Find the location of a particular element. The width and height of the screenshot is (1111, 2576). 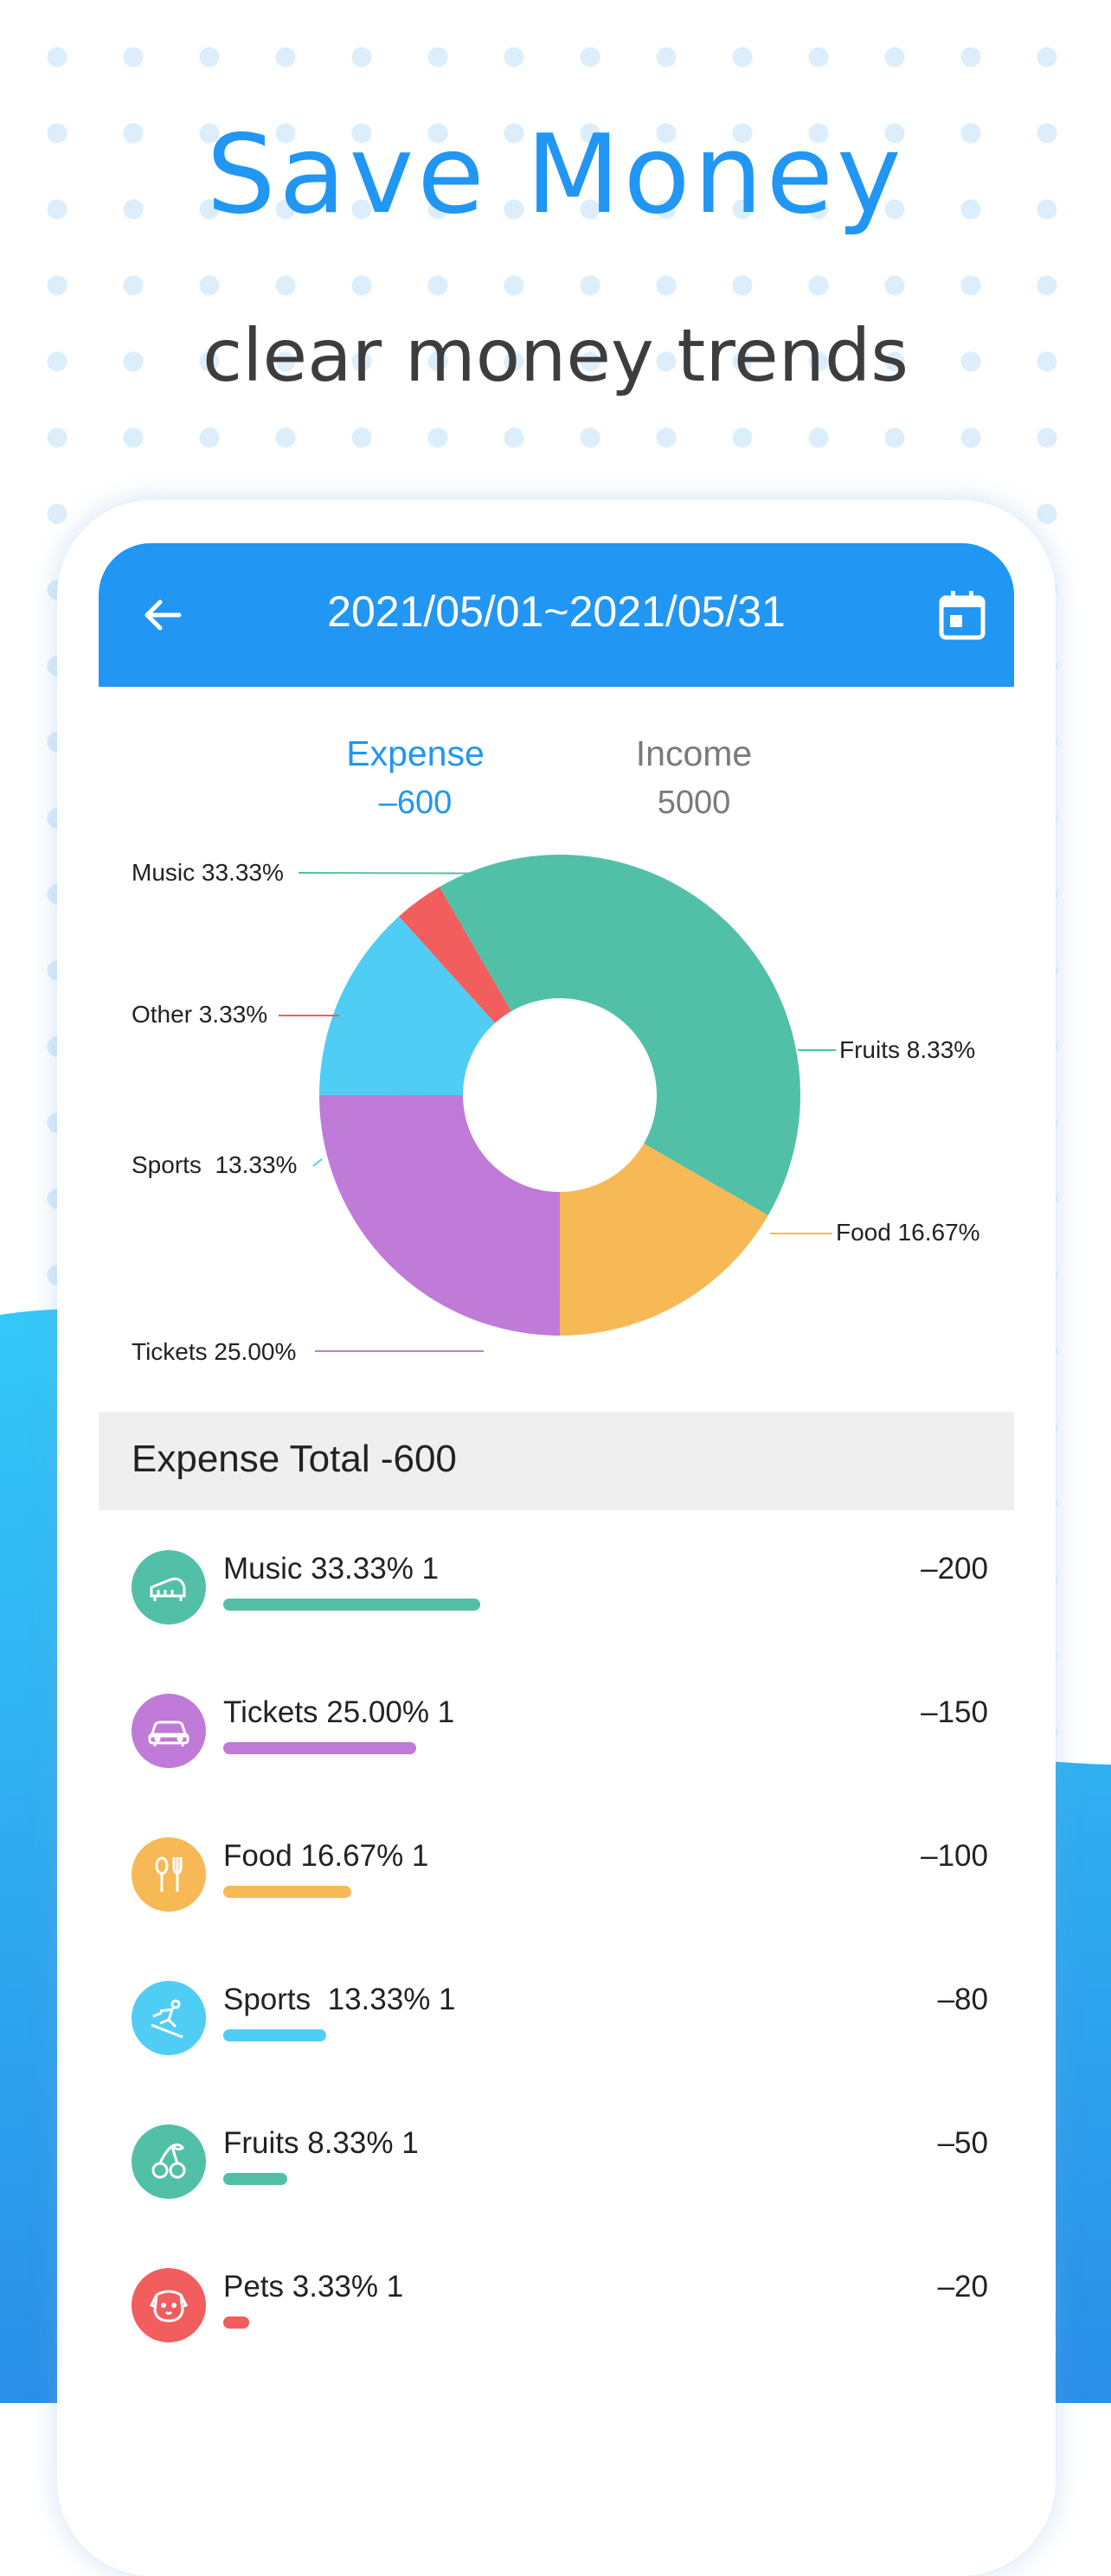

tab-expense: Expense –600 is located at coordinates (415, 778).